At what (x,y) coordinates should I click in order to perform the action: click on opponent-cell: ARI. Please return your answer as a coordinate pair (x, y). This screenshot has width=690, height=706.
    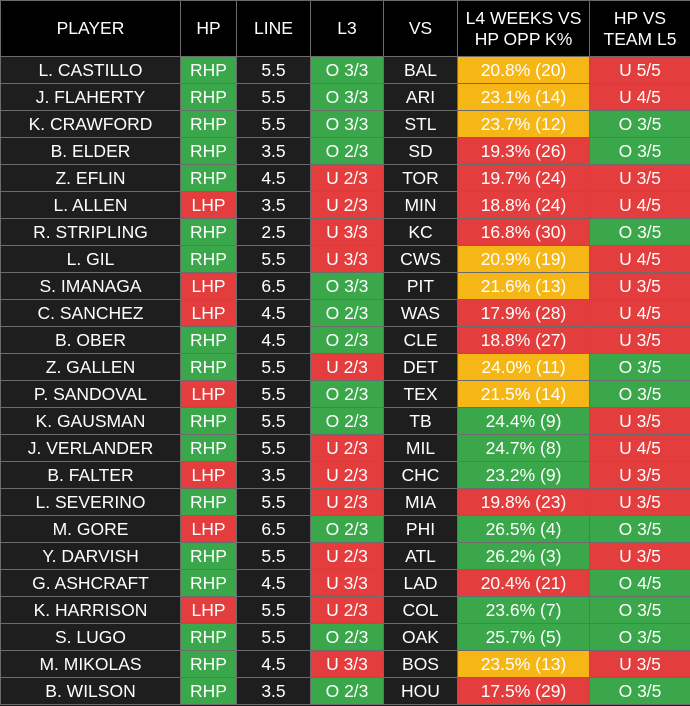
    Looking at the image, I should click on (420, 97).